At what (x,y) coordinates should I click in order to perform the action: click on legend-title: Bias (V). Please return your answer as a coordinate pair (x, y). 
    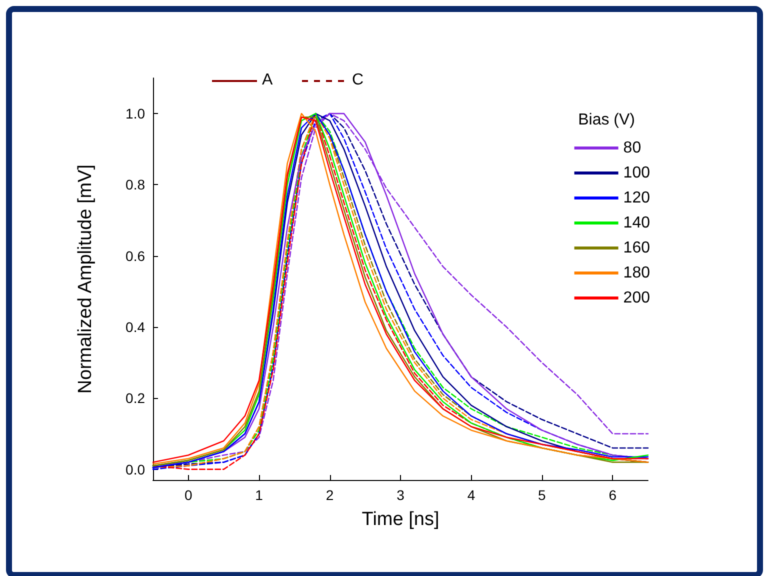
    Looking at the image, I should click on (607, 120).